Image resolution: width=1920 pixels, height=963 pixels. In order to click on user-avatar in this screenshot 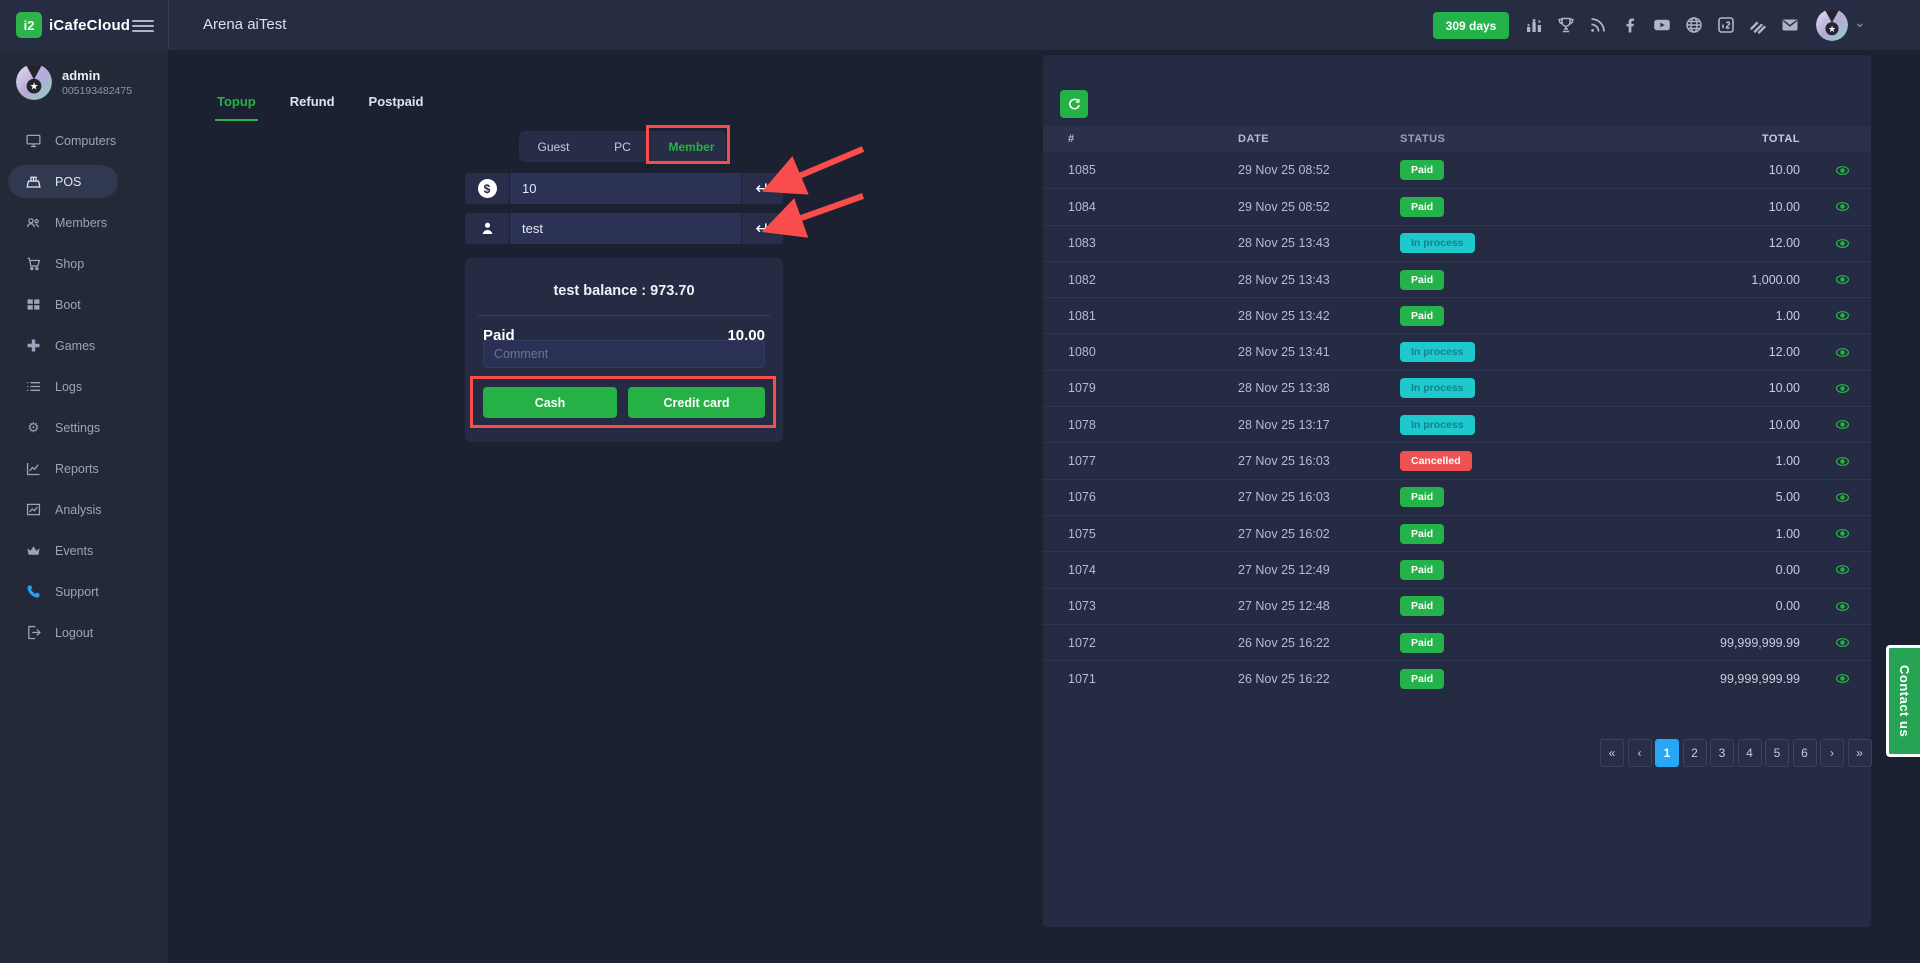, I will do `click(1832, 25)`.